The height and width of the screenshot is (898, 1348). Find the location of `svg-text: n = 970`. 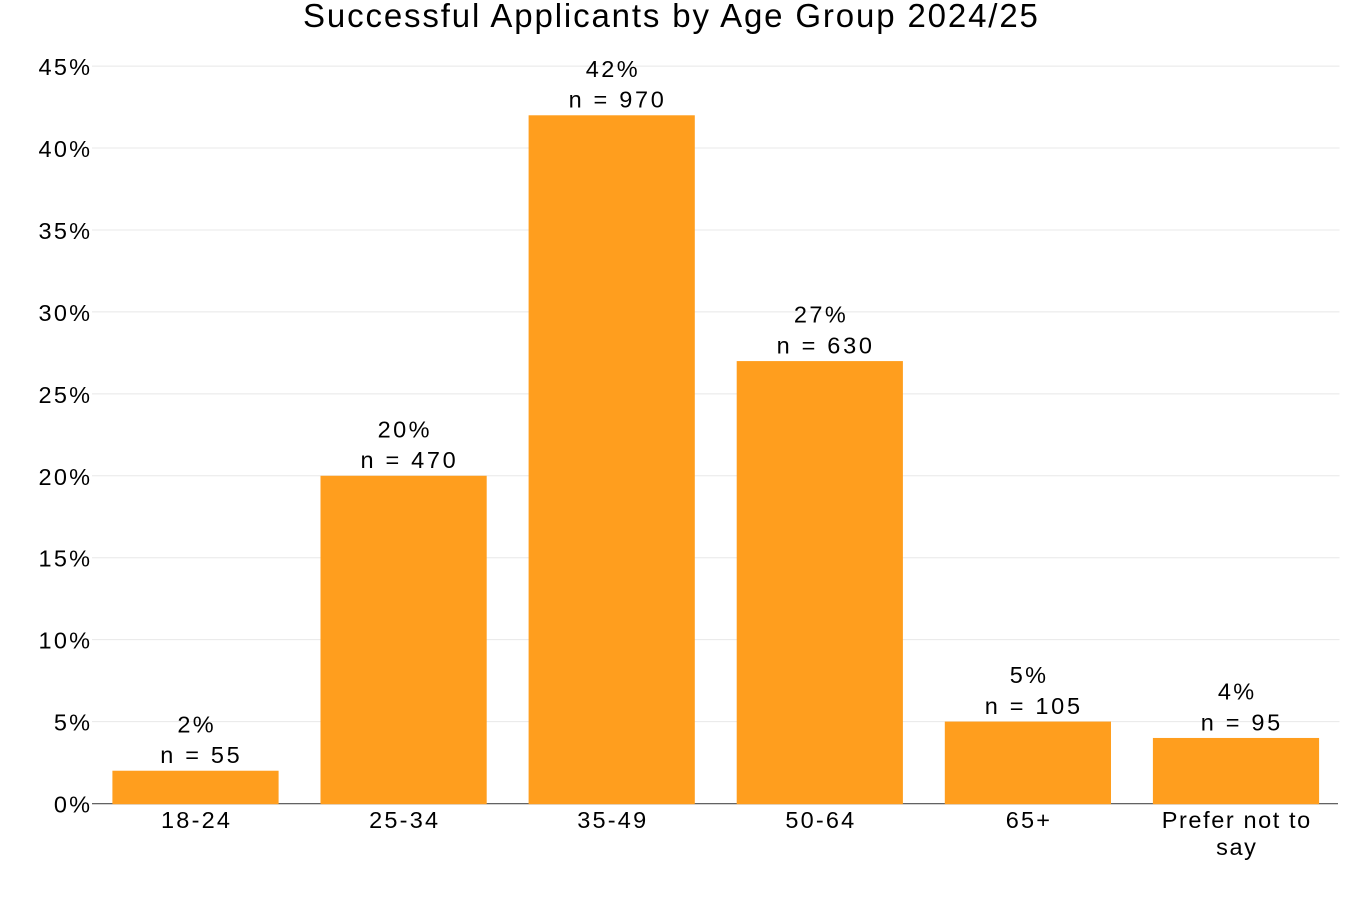

svg-text: n = 970 is located at coordinates (618, 100).